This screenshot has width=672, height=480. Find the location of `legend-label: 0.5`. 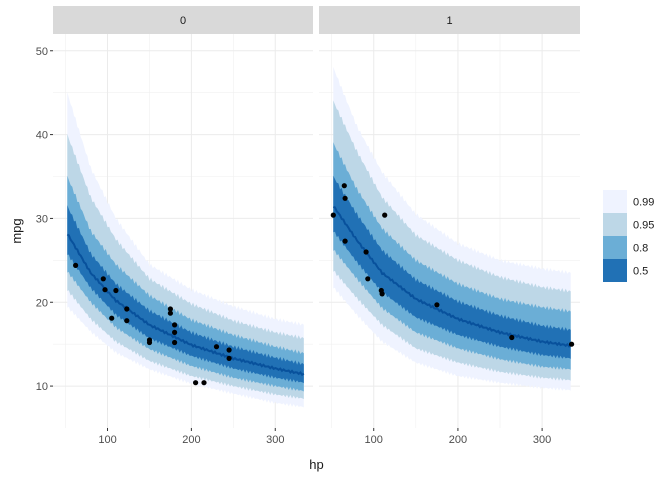

legend-label: 0.5 is located at coordinates (640, 272).